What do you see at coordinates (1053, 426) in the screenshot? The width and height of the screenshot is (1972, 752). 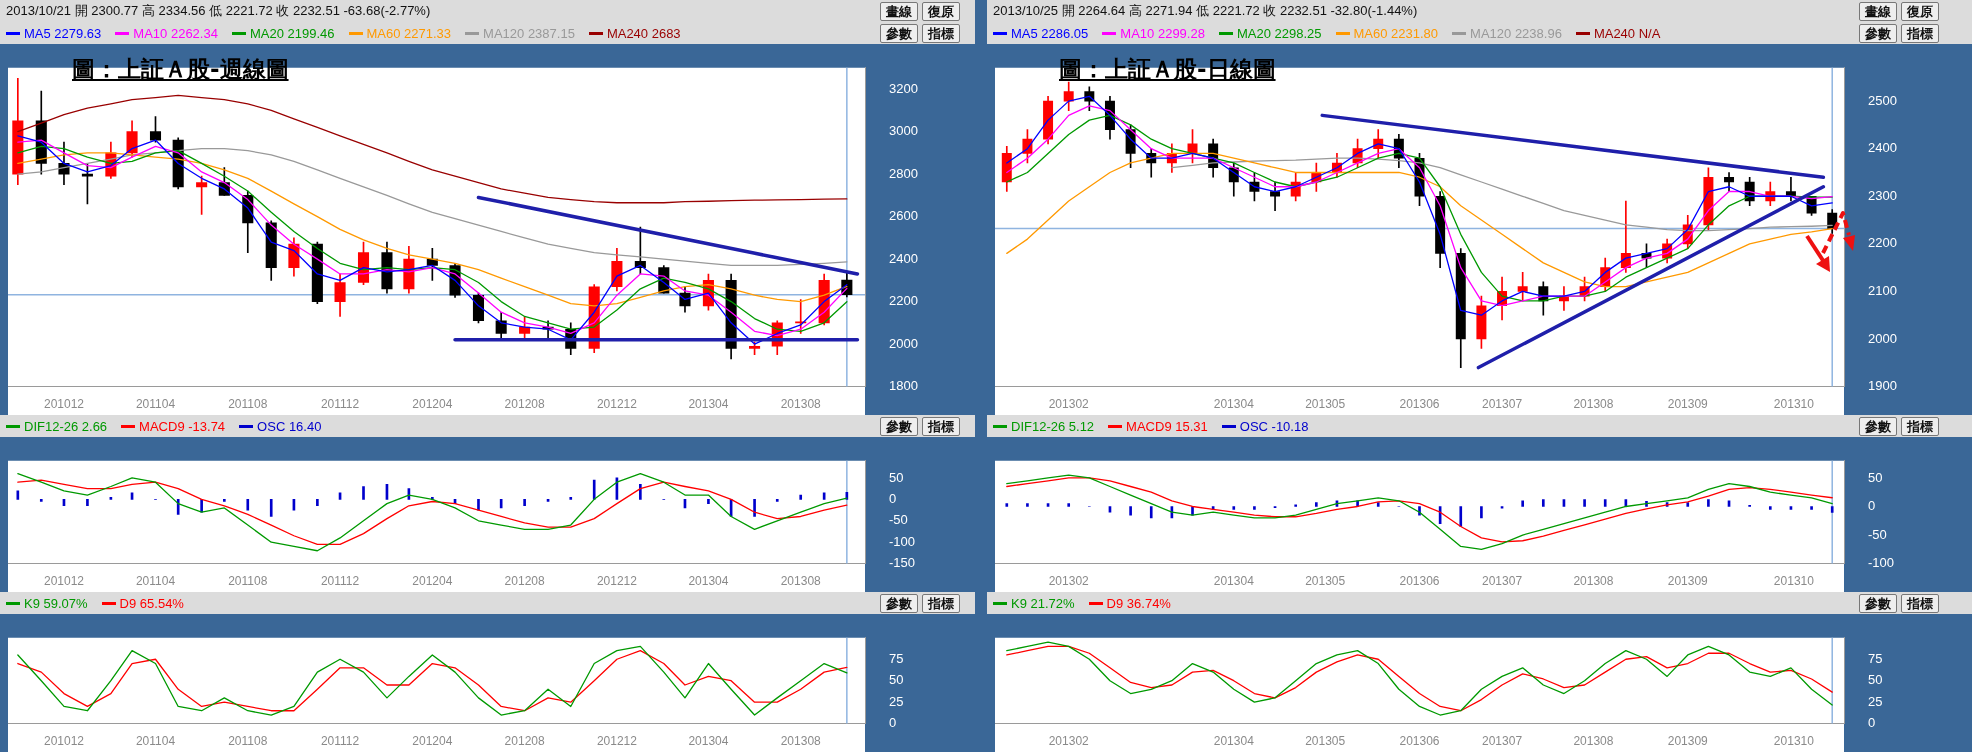 I see `legend-label: DIF12-26 5.12` at bounding box center [1053, 426].